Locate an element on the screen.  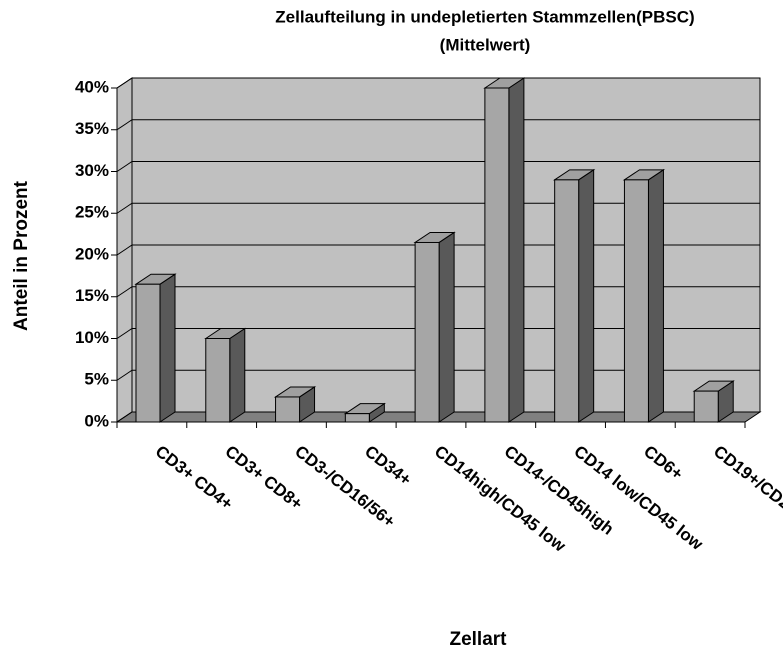
y-tick-label: 10% is located at coordinates (92, 337).